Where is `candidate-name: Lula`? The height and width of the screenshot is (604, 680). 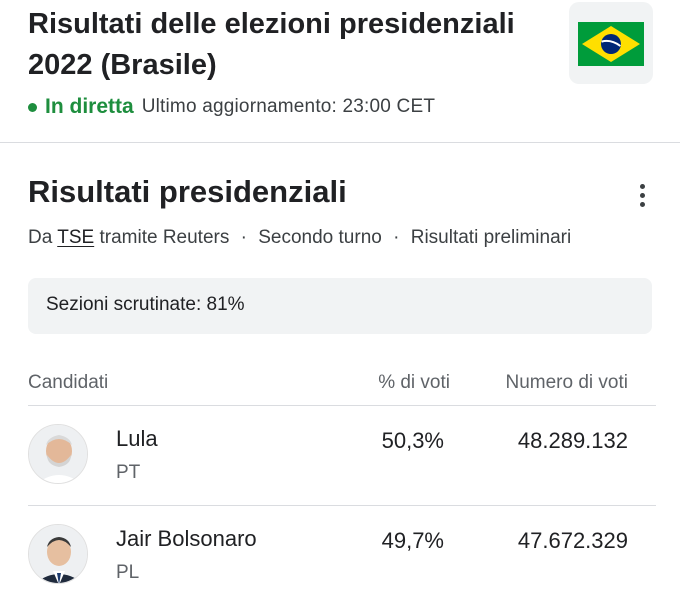 candidate-name: Lula is located at coordinates (137, 438).